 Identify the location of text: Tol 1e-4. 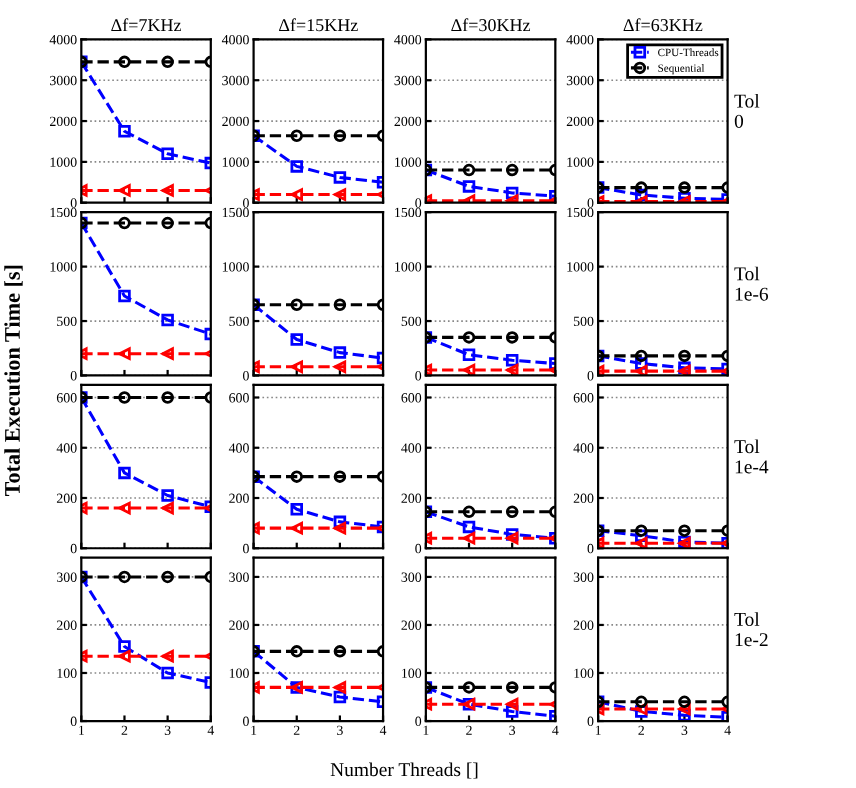
(751, 456).